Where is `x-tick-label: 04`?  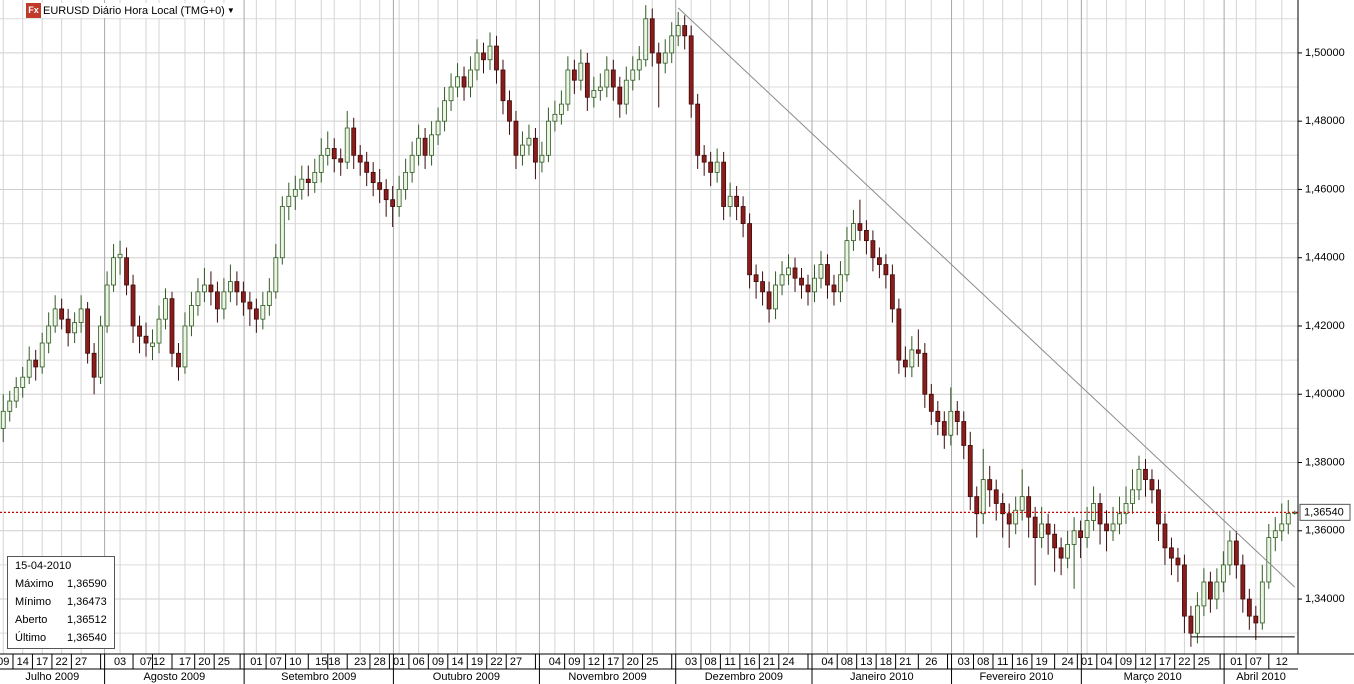
x-tick-label: 04 is located at coordinates (555, 662).